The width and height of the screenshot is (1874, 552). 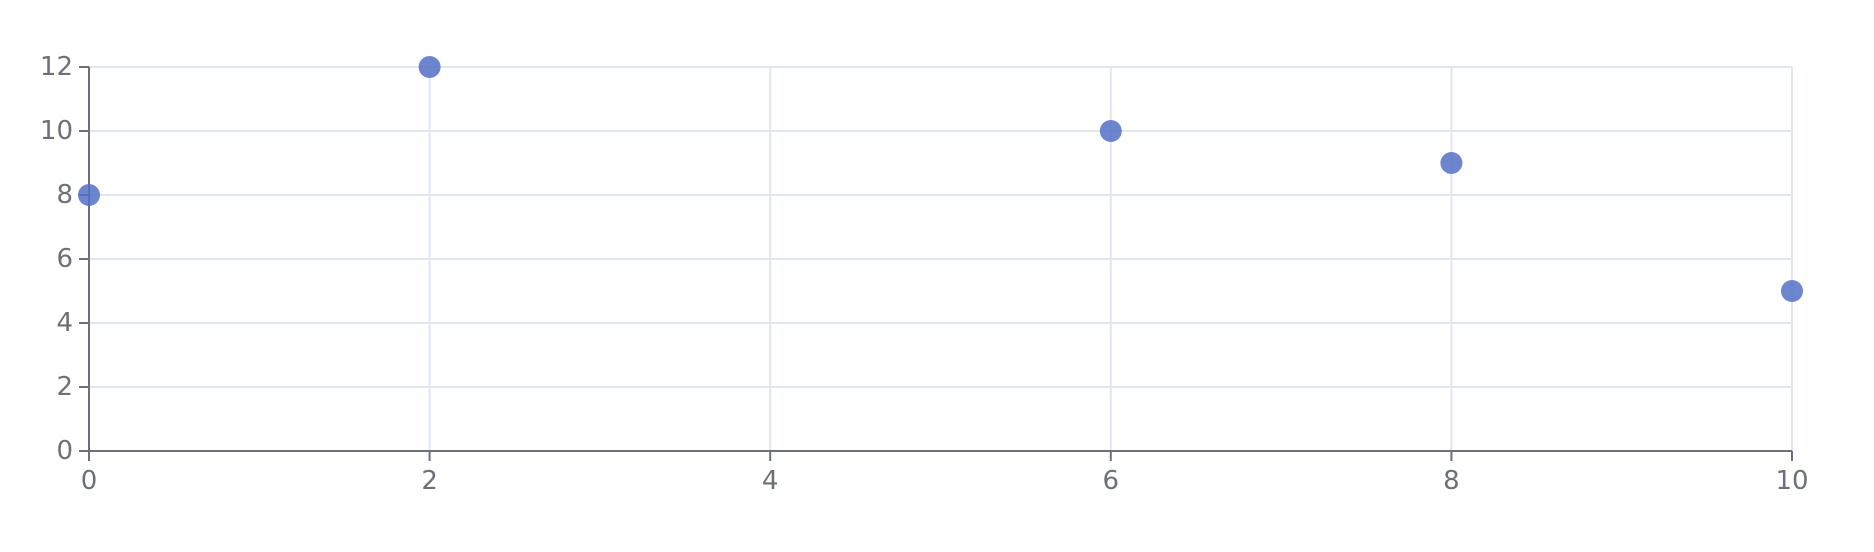 I want to click on x-tick-label: 4, so click(x=770, y=481).